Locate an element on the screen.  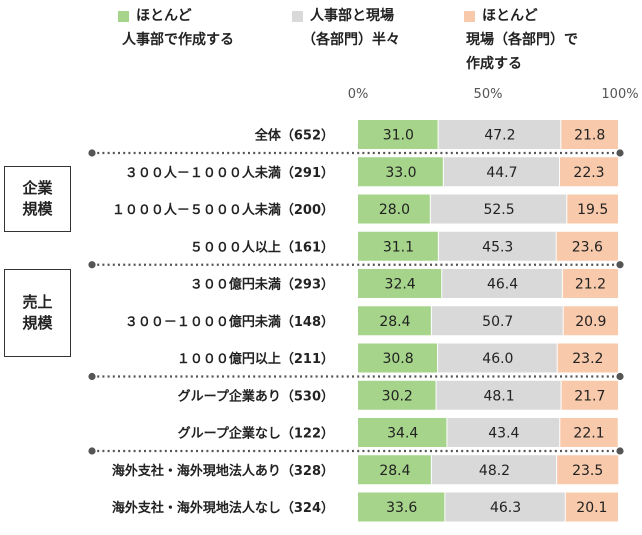
category-label-4: ３００億円未満（293） is located at coordinates (262, 285).